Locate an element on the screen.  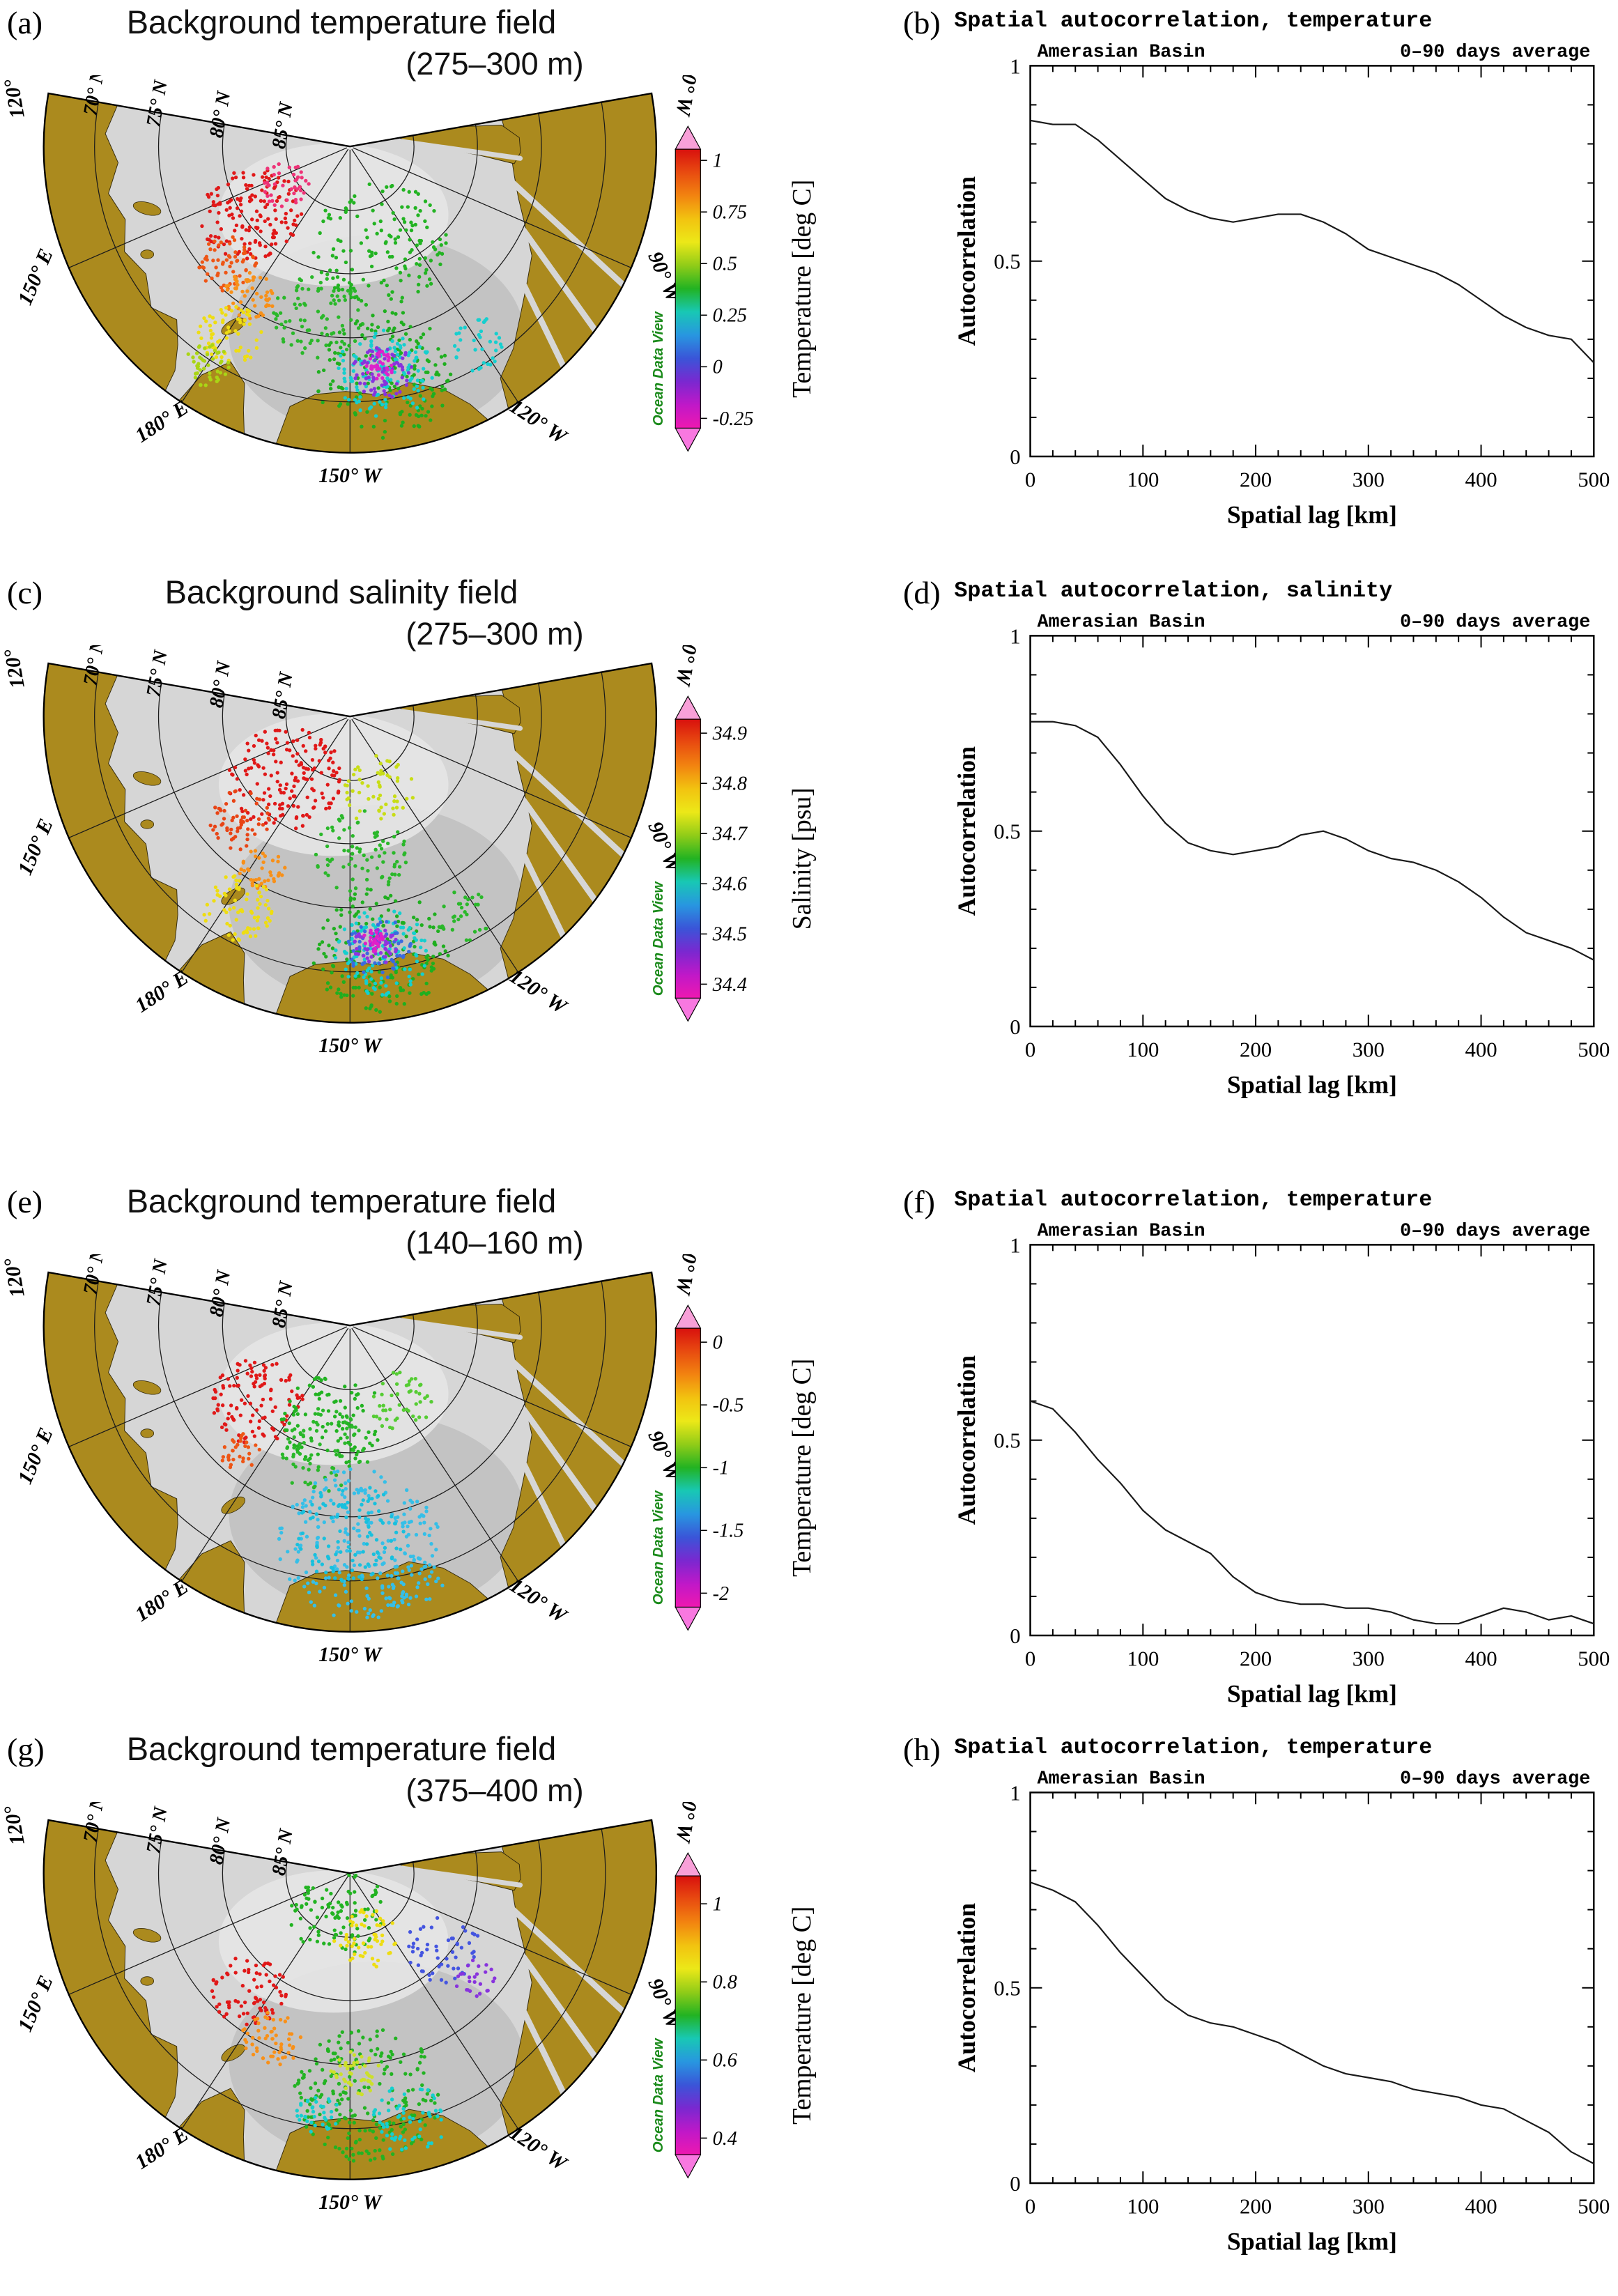
graticule is located at coordinates (350, 273).